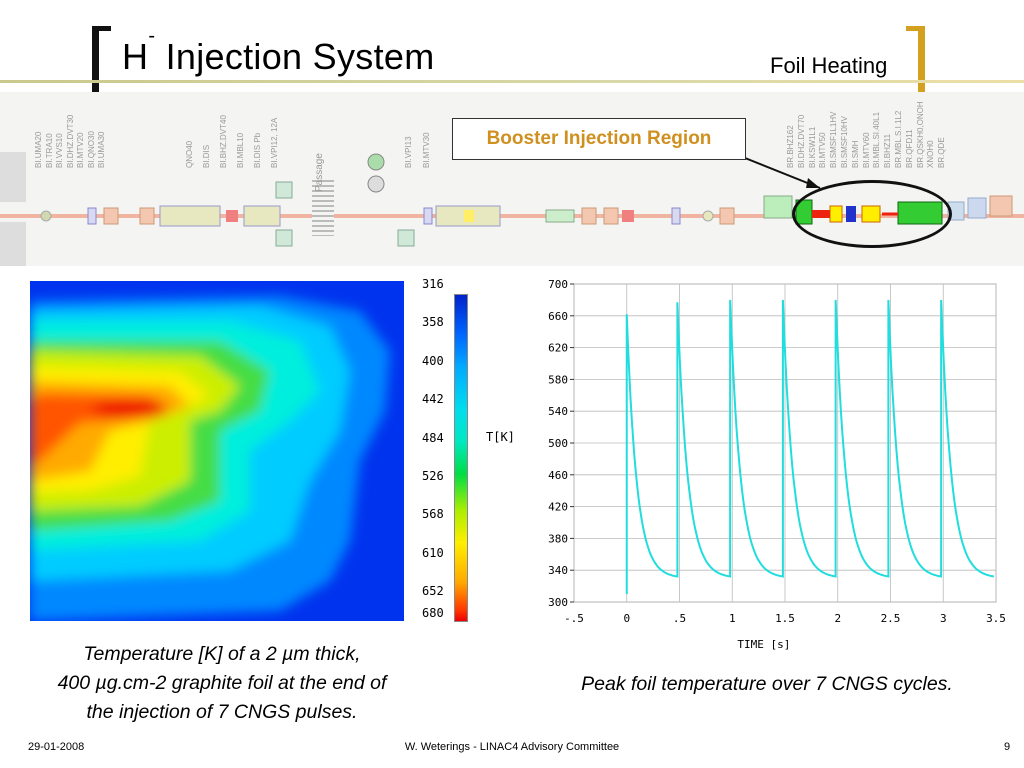 The height and width of the screenshot is (768, 1024). What do you see at coordinates (599, 139) in the screenshot?
I see `booster-injection-callout: Booster Injection Region` at bounding box center [599, 139].